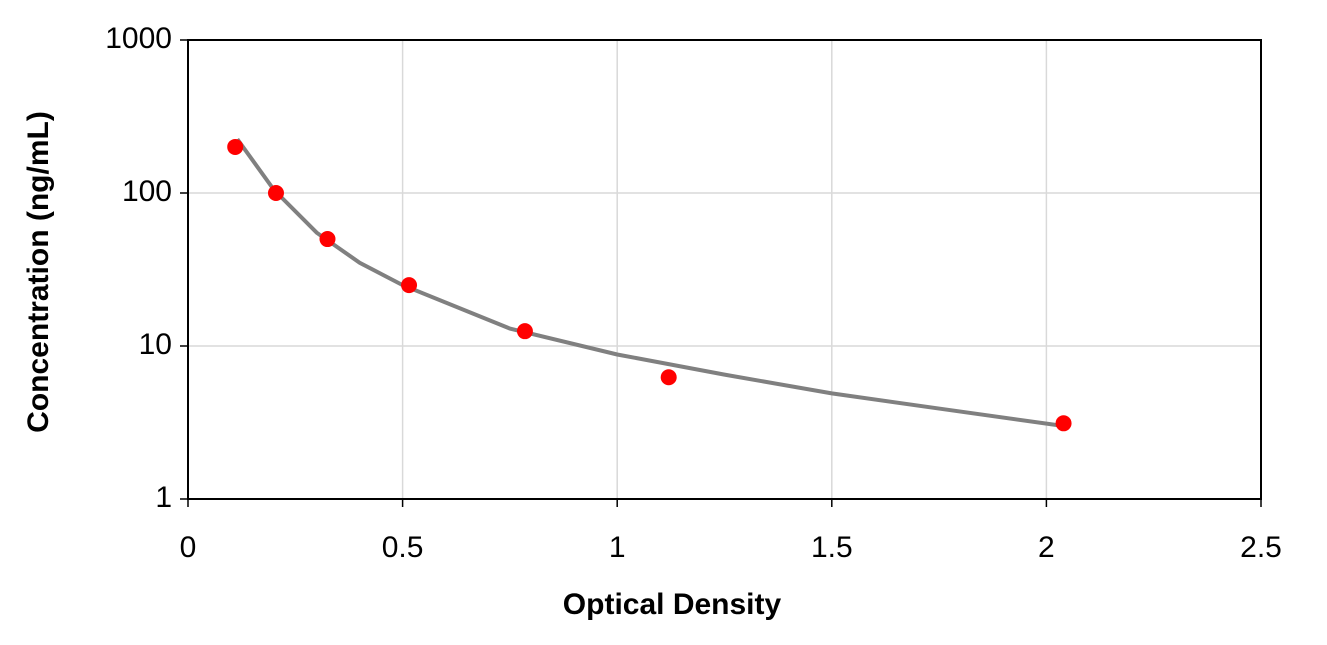 This screenshot has width=1327, height=645. I want to click on x-tick-label: 1, so click(617, 547).